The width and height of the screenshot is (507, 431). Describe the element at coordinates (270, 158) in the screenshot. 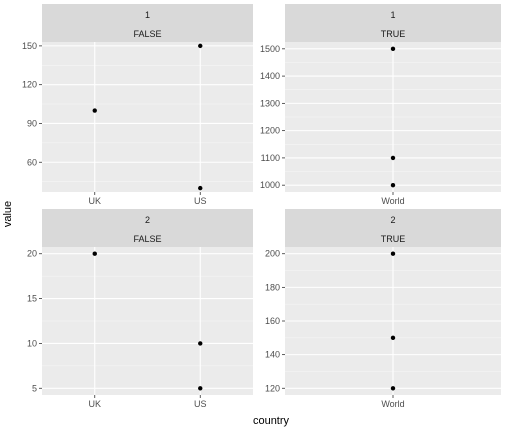

I see `y-tick-label: 1100` at that location.